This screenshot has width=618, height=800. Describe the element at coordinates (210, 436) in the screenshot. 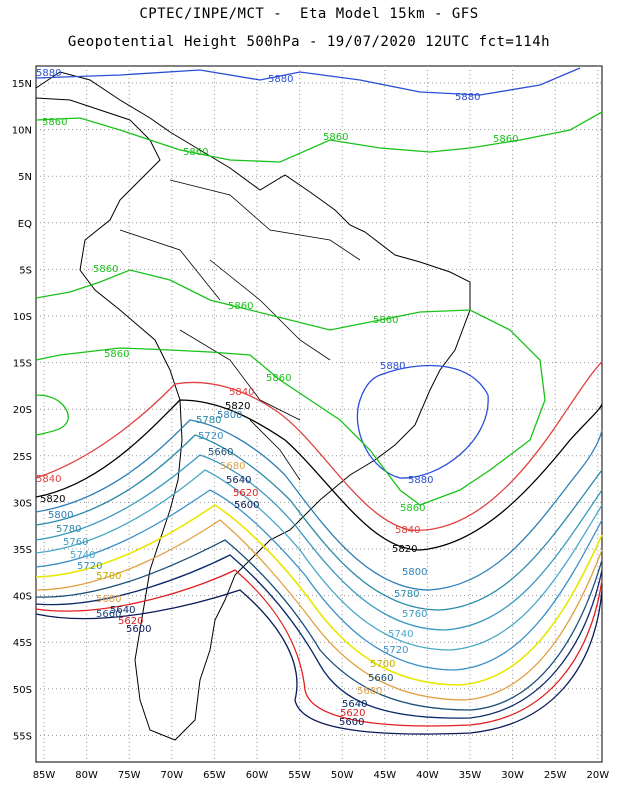

I see `contour-label: 5720` at that location.